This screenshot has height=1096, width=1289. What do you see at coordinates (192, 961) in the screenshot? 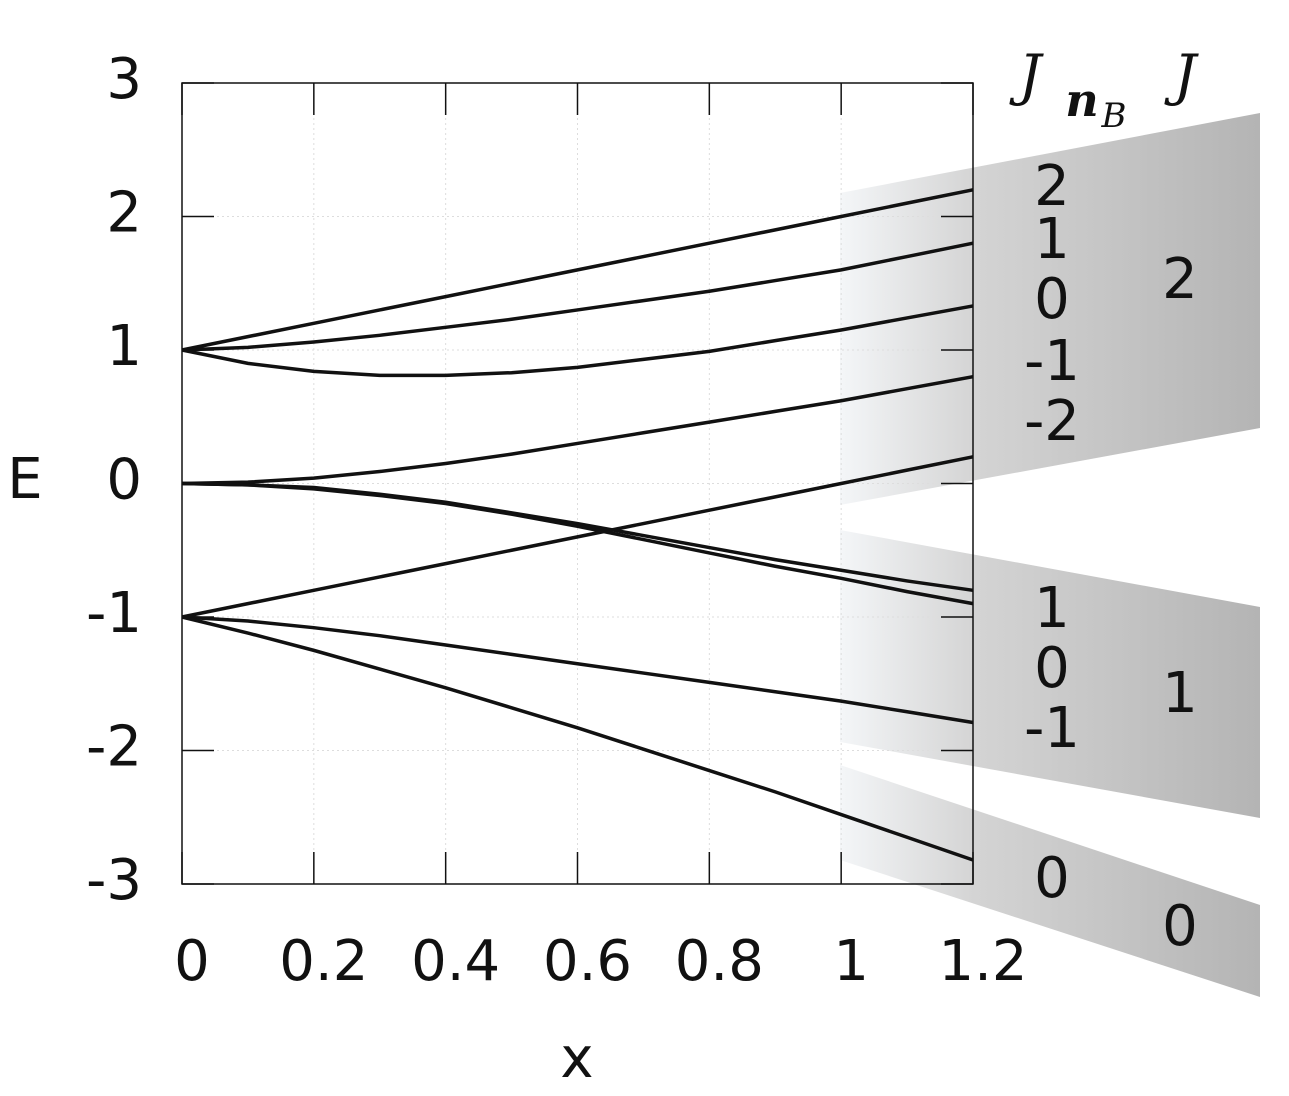
I see `x-tick-label: 0` at bounding box center [192, 961].